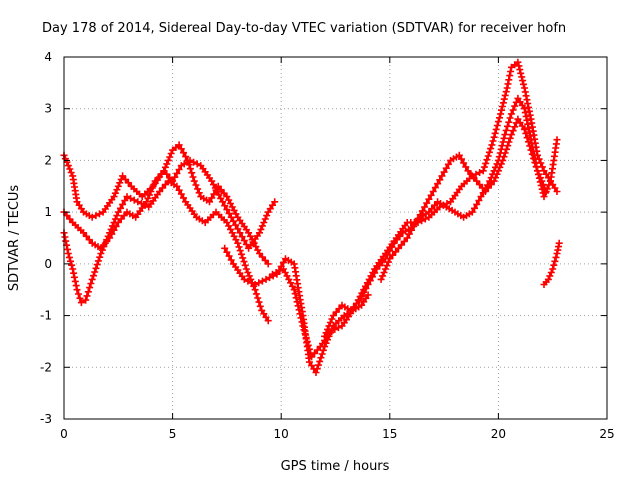 The width and height of the screenshot is (640, 480). What do you see at coordinates (173, 434) in the screenshot?
I see `x-tick-label: 5` at bounding box center [173, 434].